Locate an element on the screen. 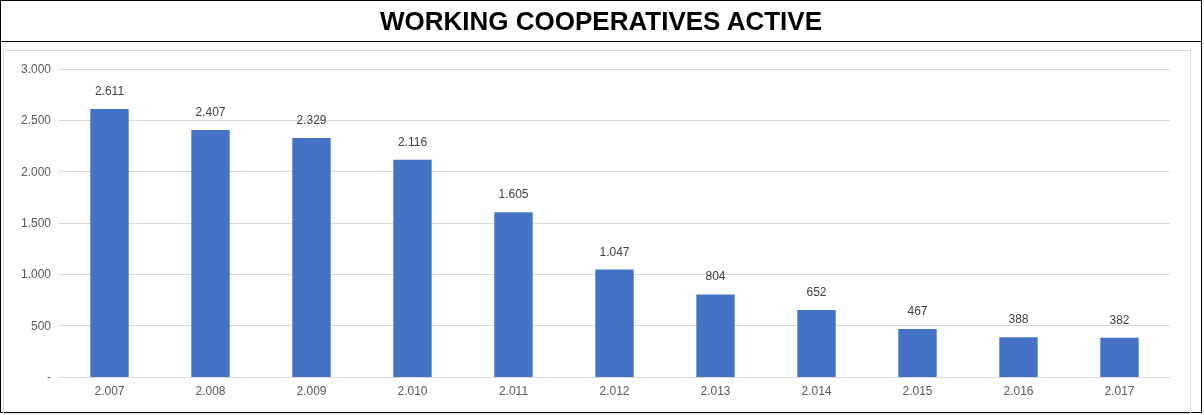 The height and width of the screenshot is (415, 1204). data-label: 2.407 is located at coordinates (210, 111).